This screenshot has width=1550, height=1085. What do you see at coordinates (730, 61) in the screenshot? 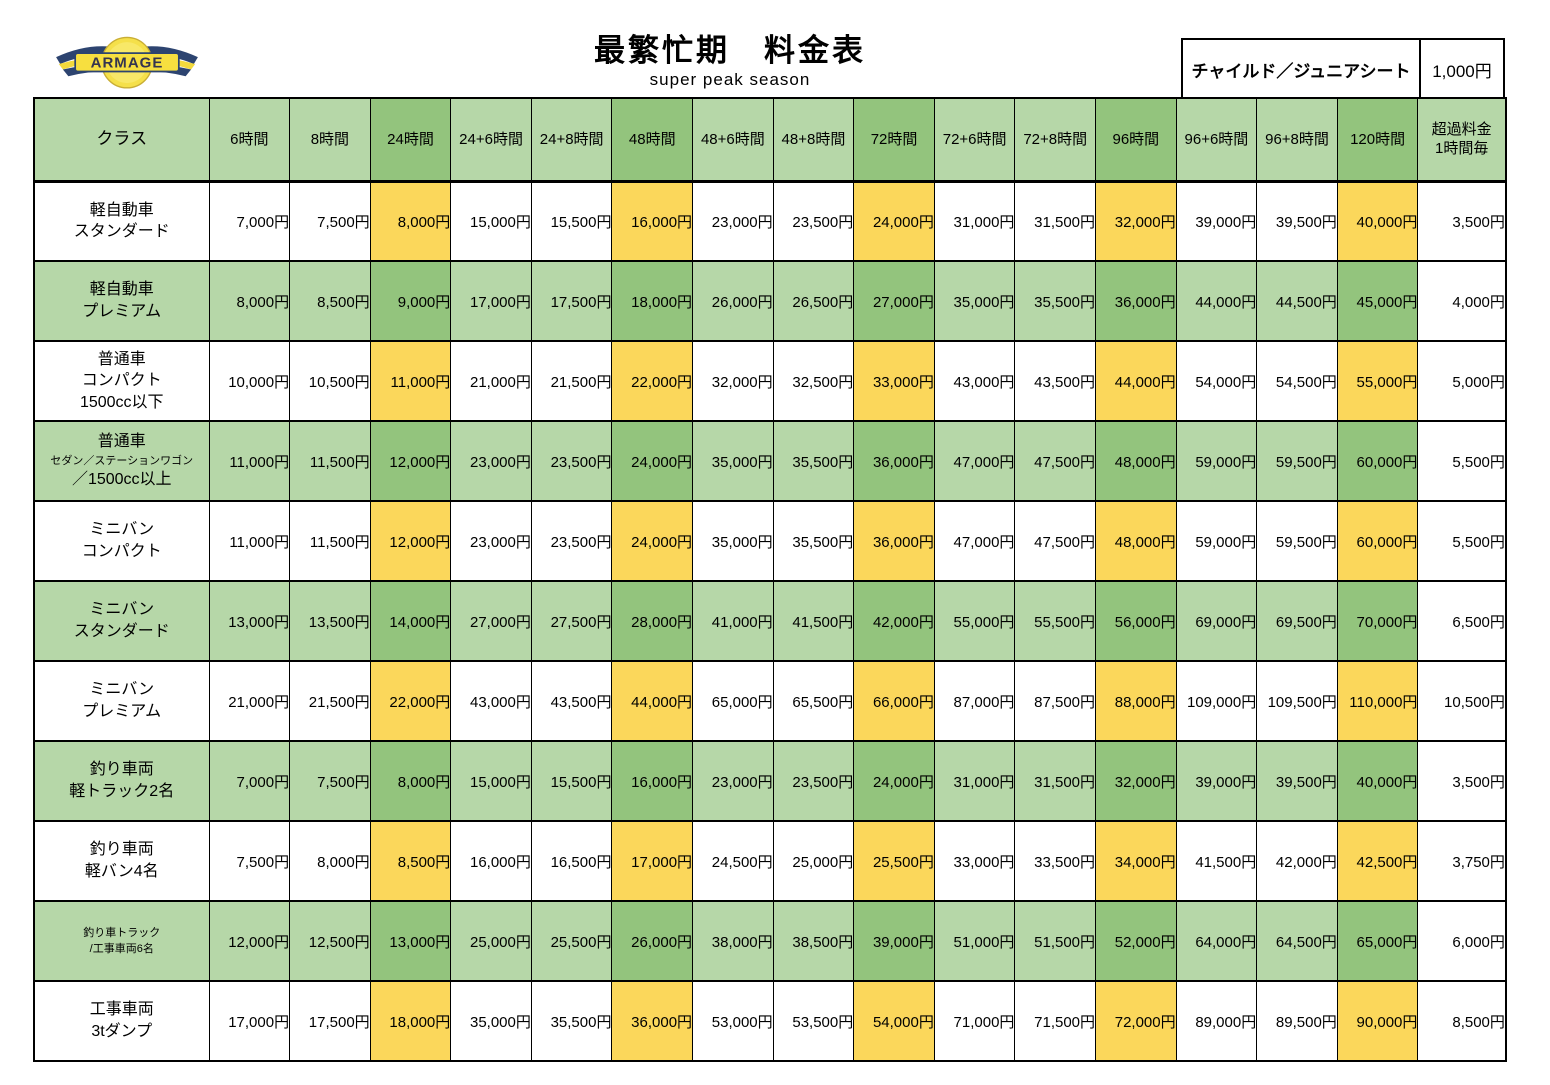
I see `title-block: 最繁忙期 料金表 super peak season` at bounding box center [730, 61].